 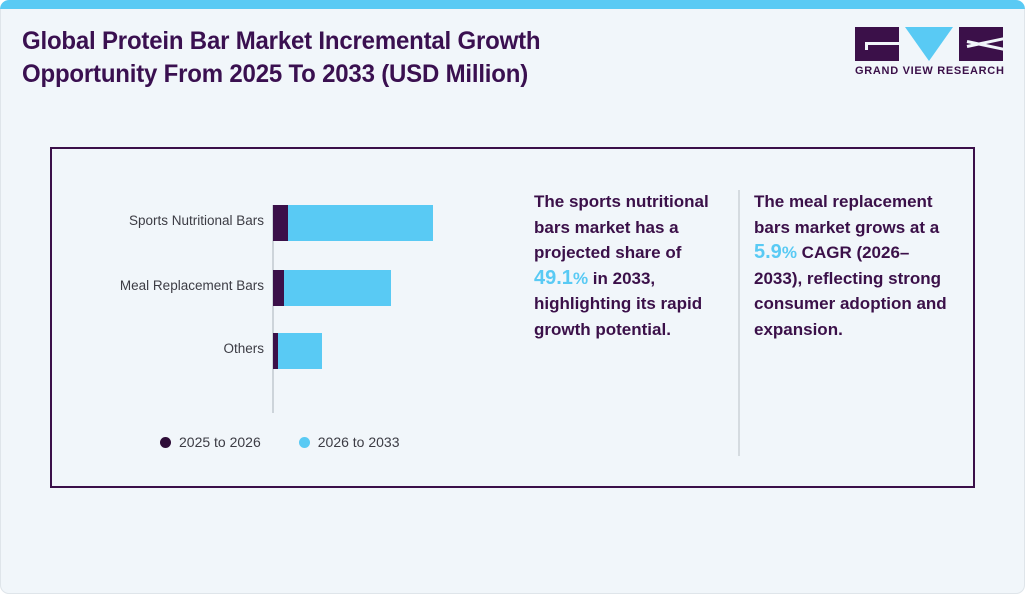 I want to click on logo-g-horizontal-stroke, so click(x=882, y=43).